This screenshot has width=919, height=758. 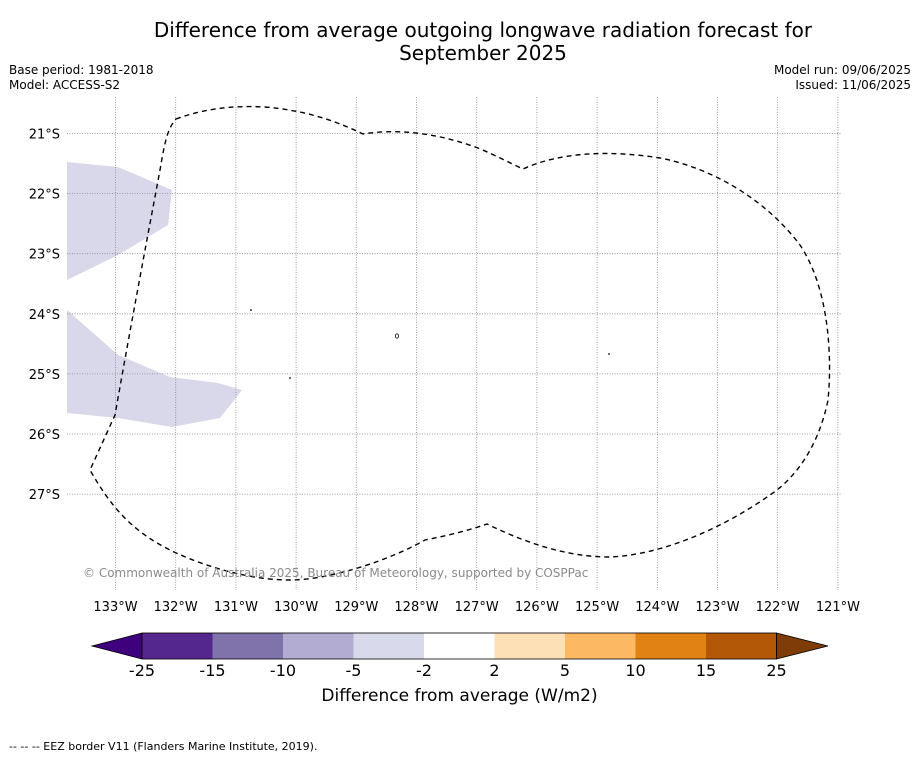 I want to click on model-name: Model: ACCESS-S2, so click(x=65, y=85).